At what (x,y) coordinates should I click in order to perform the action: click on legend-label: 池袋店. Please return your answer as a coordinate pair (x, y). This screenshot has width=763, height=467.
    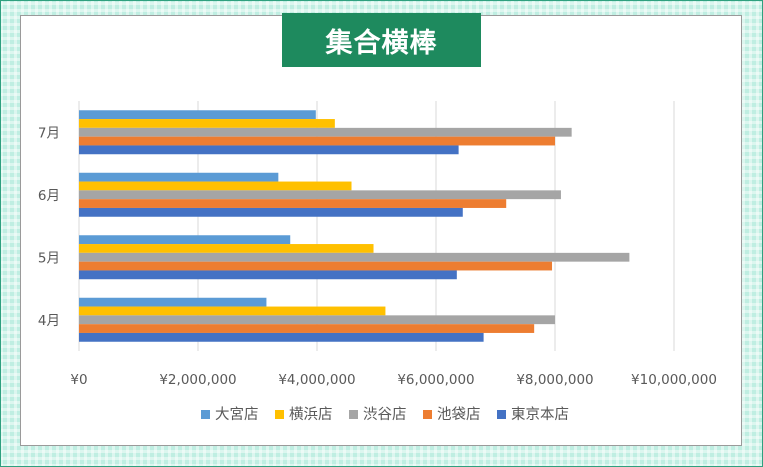
    Looking at the image, I should click on (459, 414).